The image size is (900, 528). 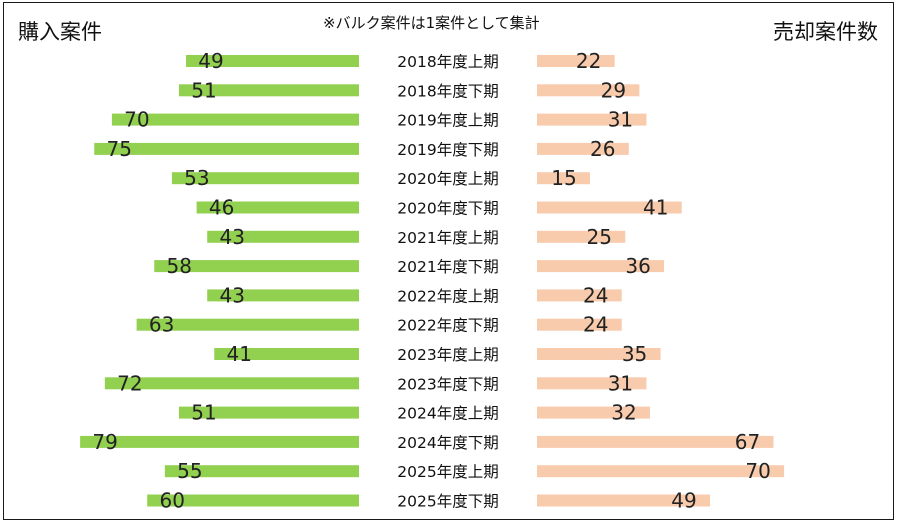 What do you see at coordinates (634, 354) in the screenshot?
I see `sale-value-label: 35` at bounding box center [634, 354].